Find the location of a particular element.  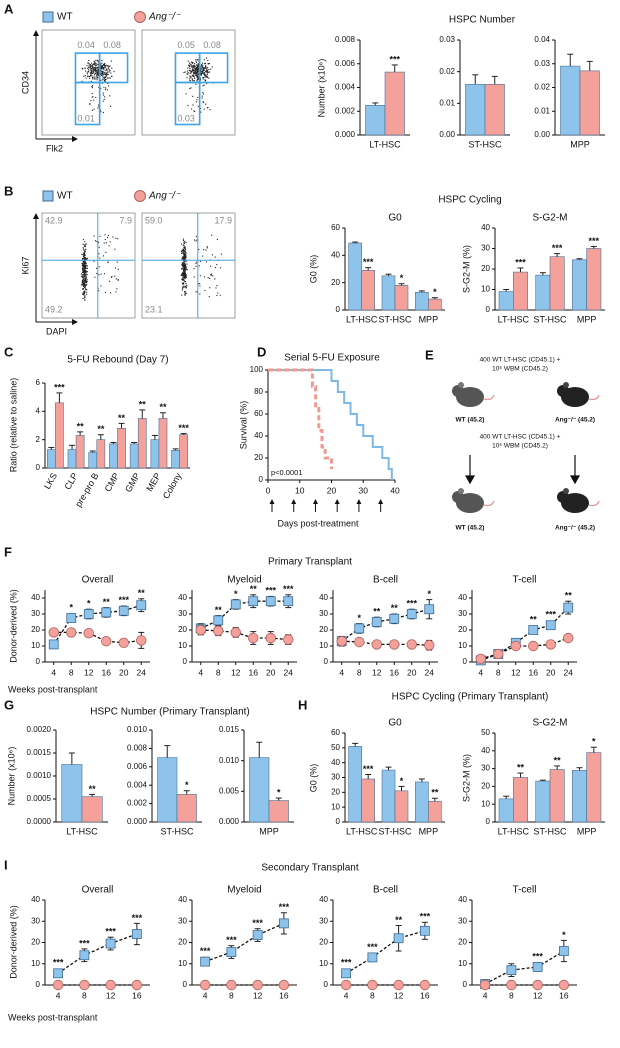

x-tick-label: 4 is located at coordinates (53, 672).